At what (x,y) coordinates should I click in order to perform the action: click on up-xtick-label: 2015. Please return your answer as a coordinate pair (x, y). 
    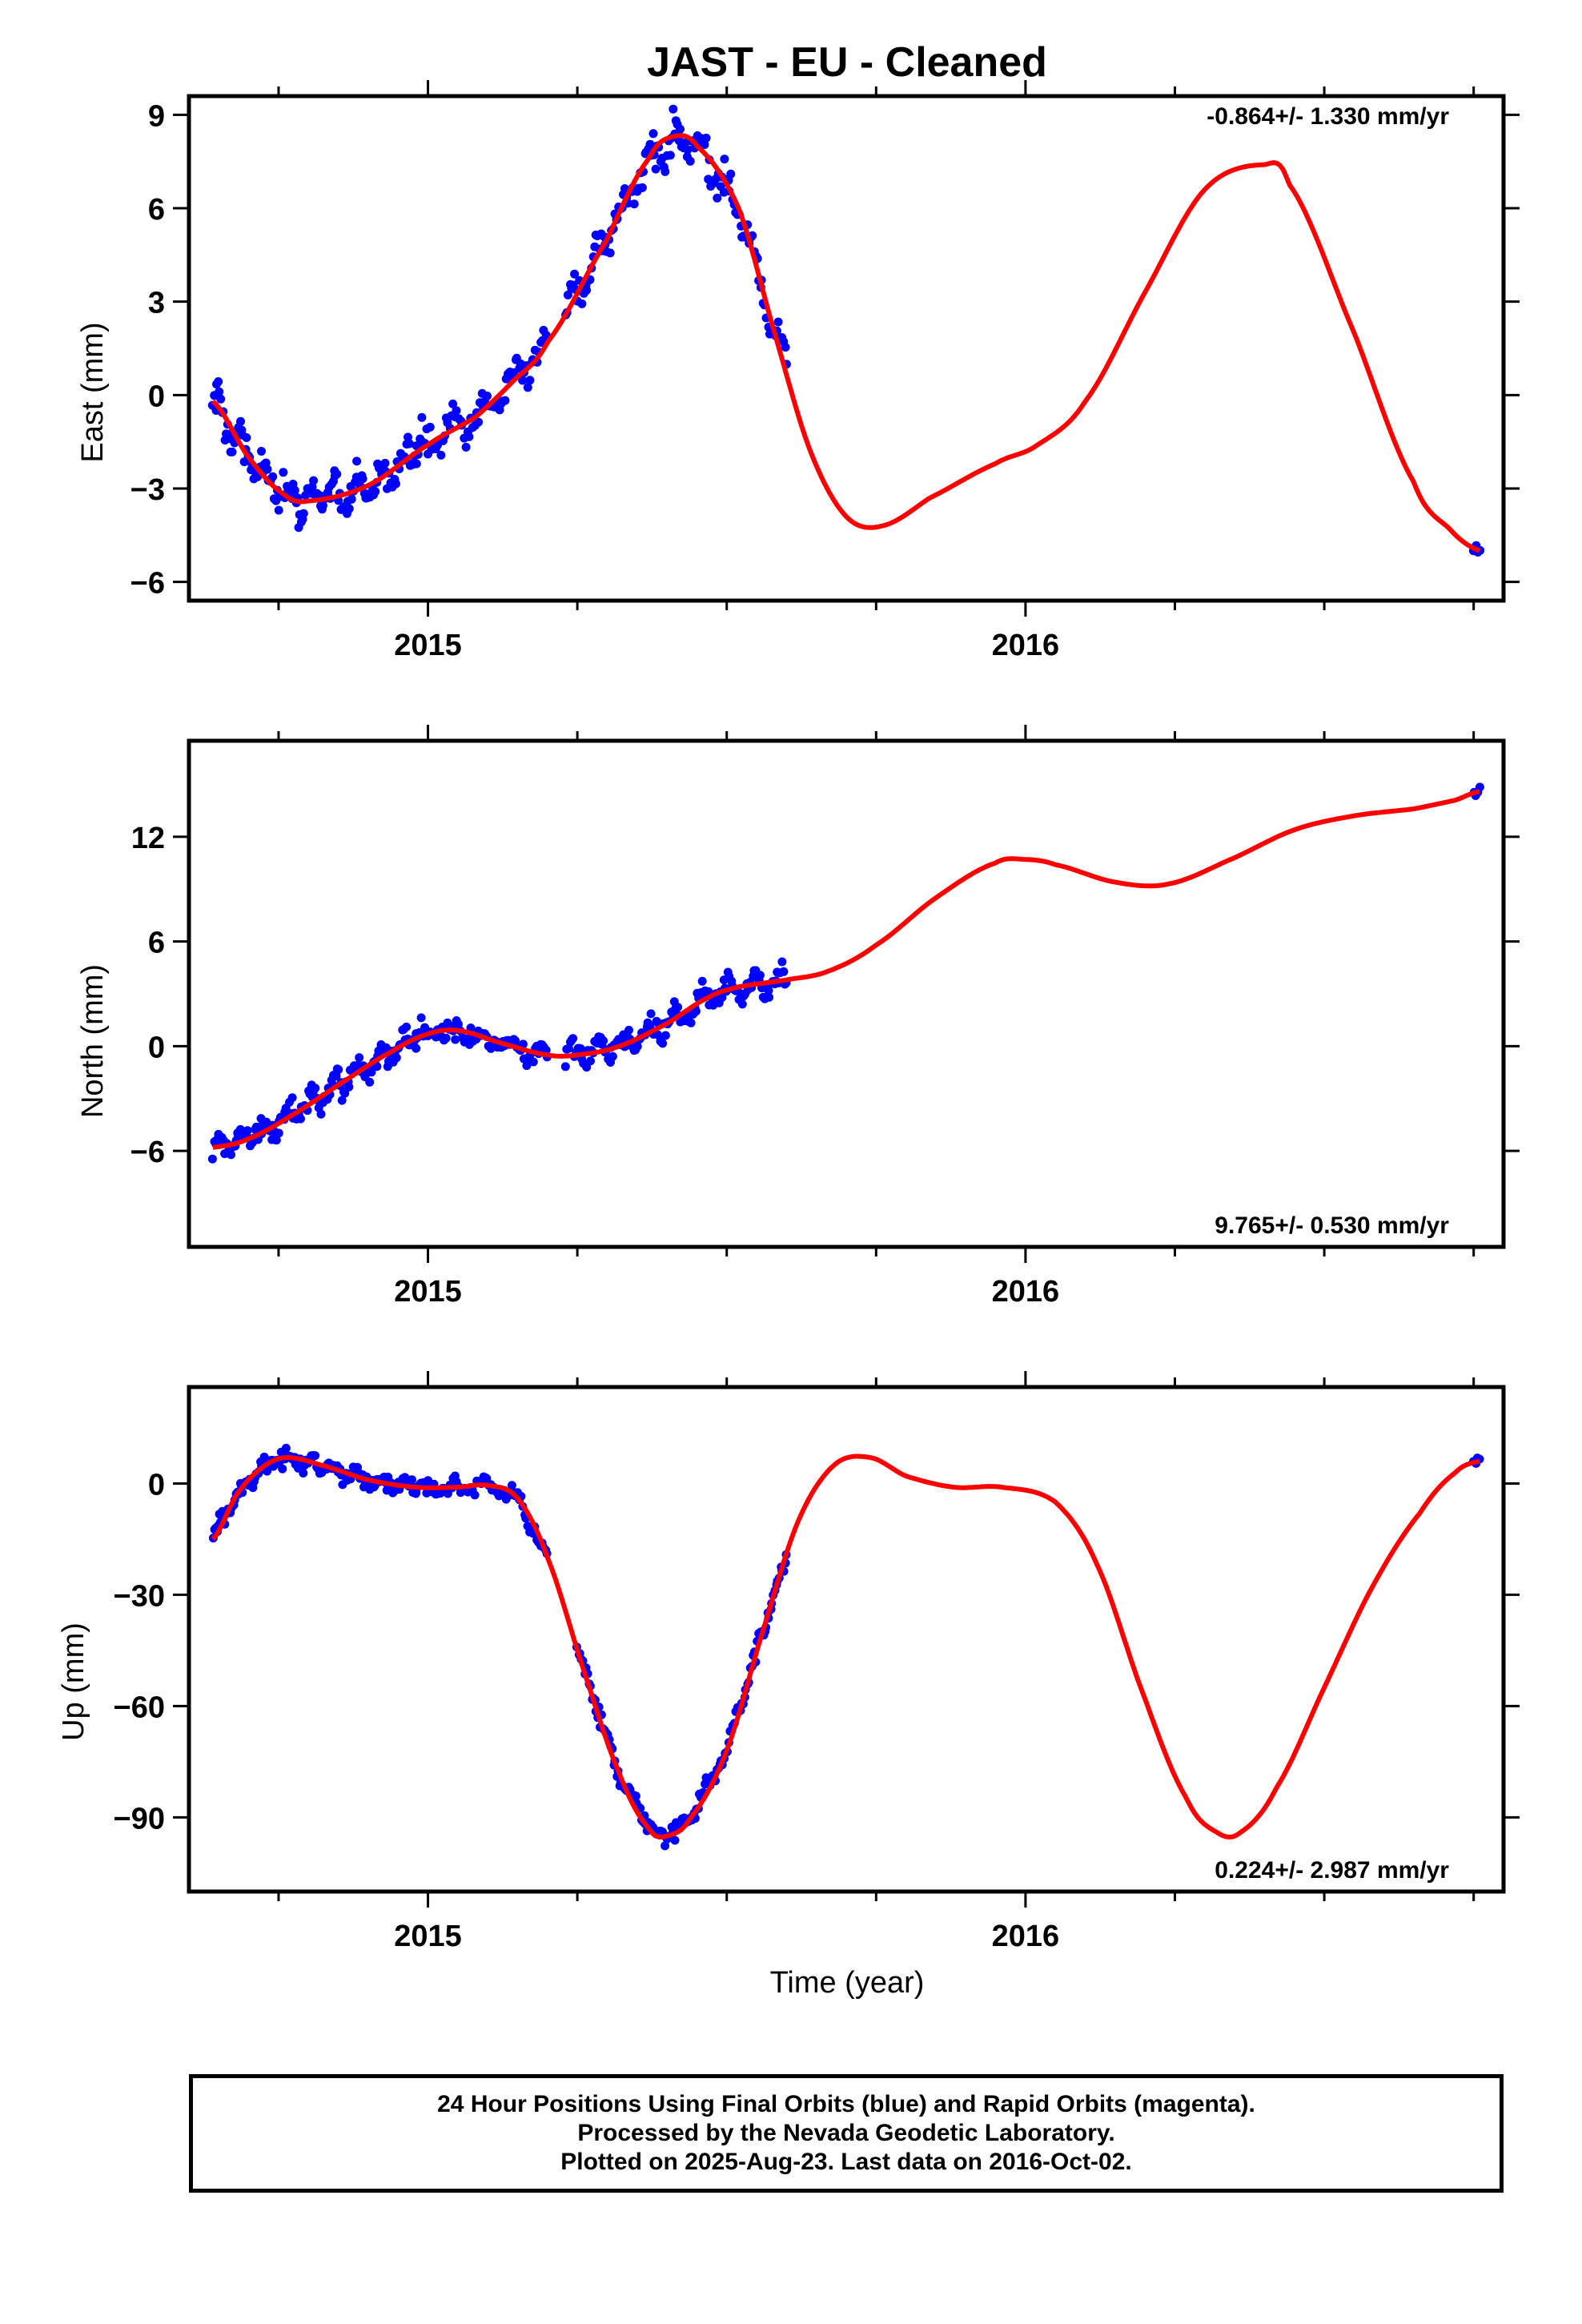
    Looking at the image, I should click on (428, 1936).